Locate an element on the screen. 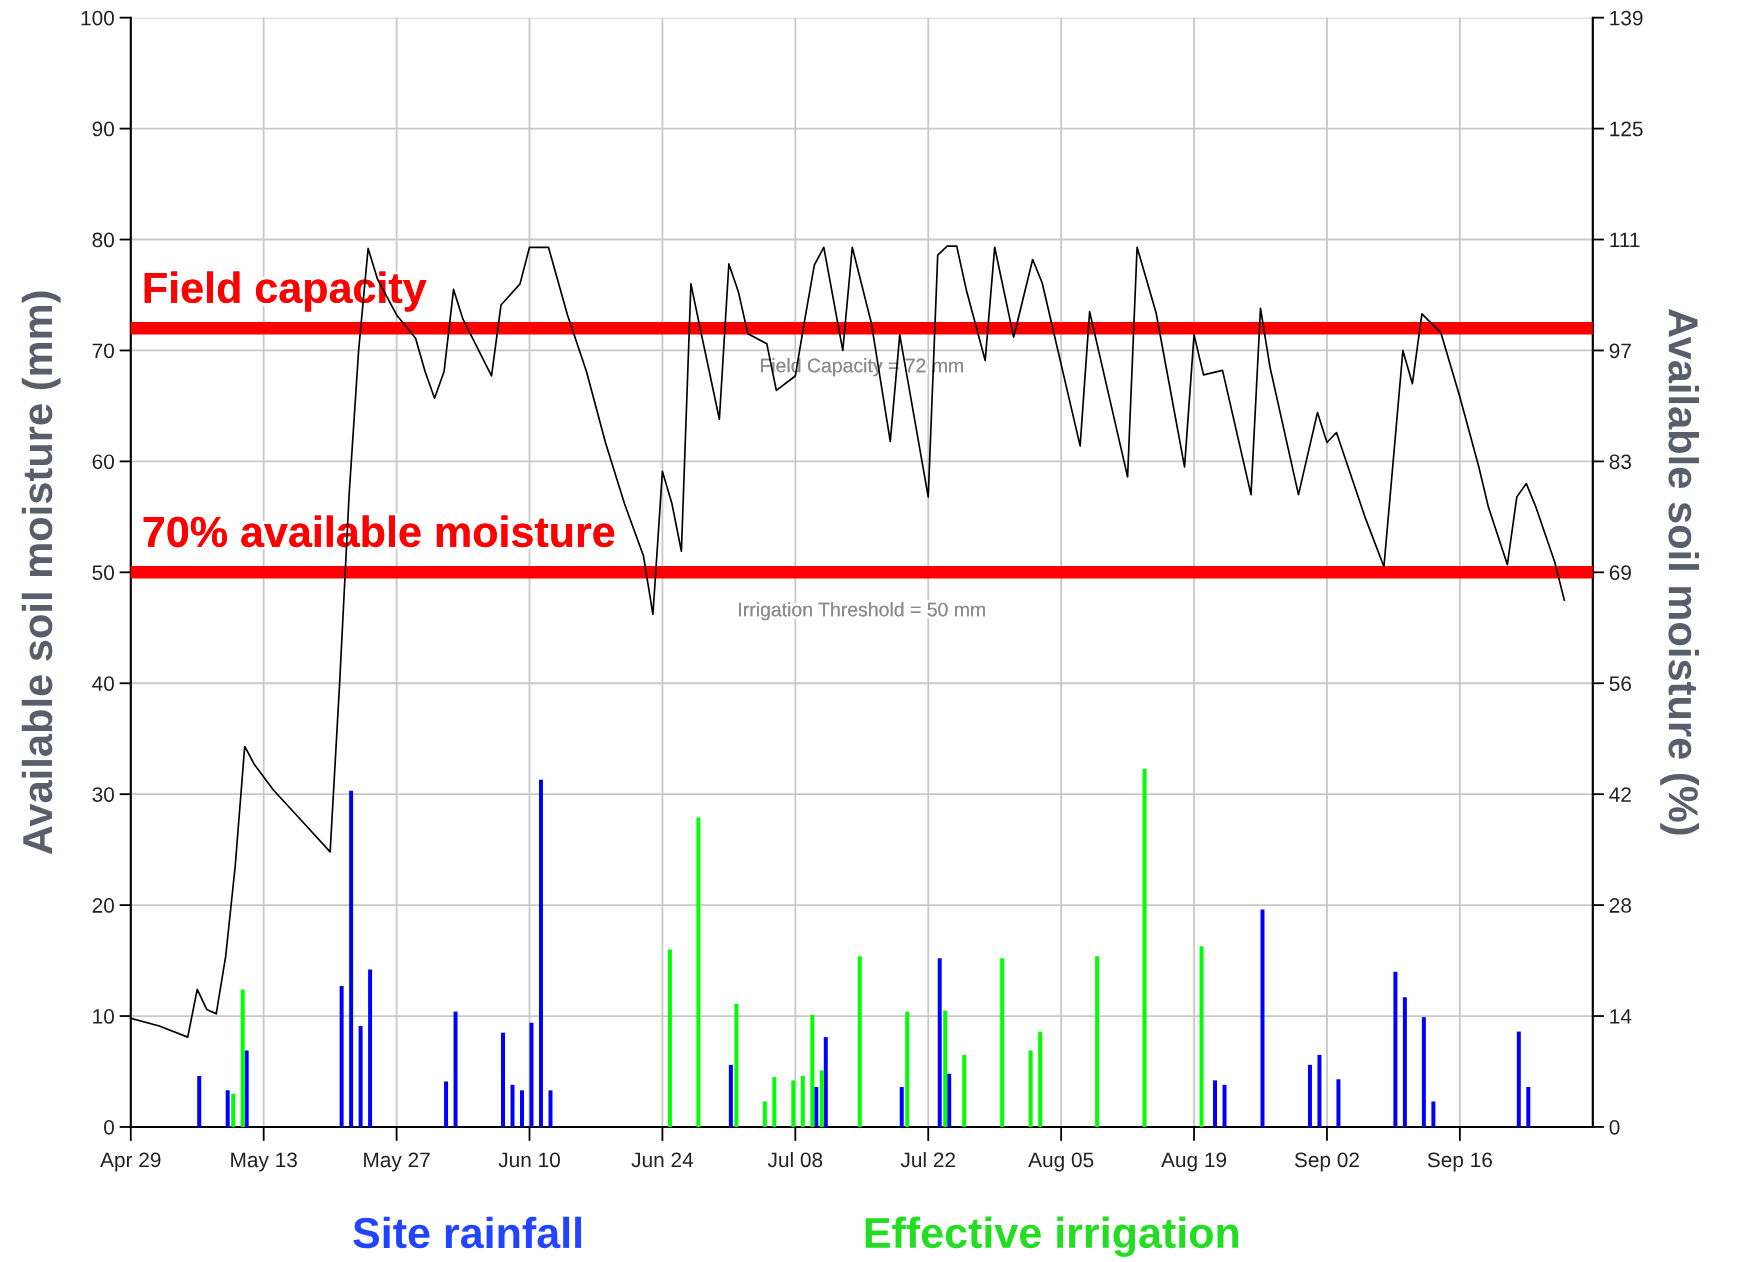 The width and height of the screenshot is (1753, 1262). y2-tick-label: 42 is located at coordinates (1620, 794).